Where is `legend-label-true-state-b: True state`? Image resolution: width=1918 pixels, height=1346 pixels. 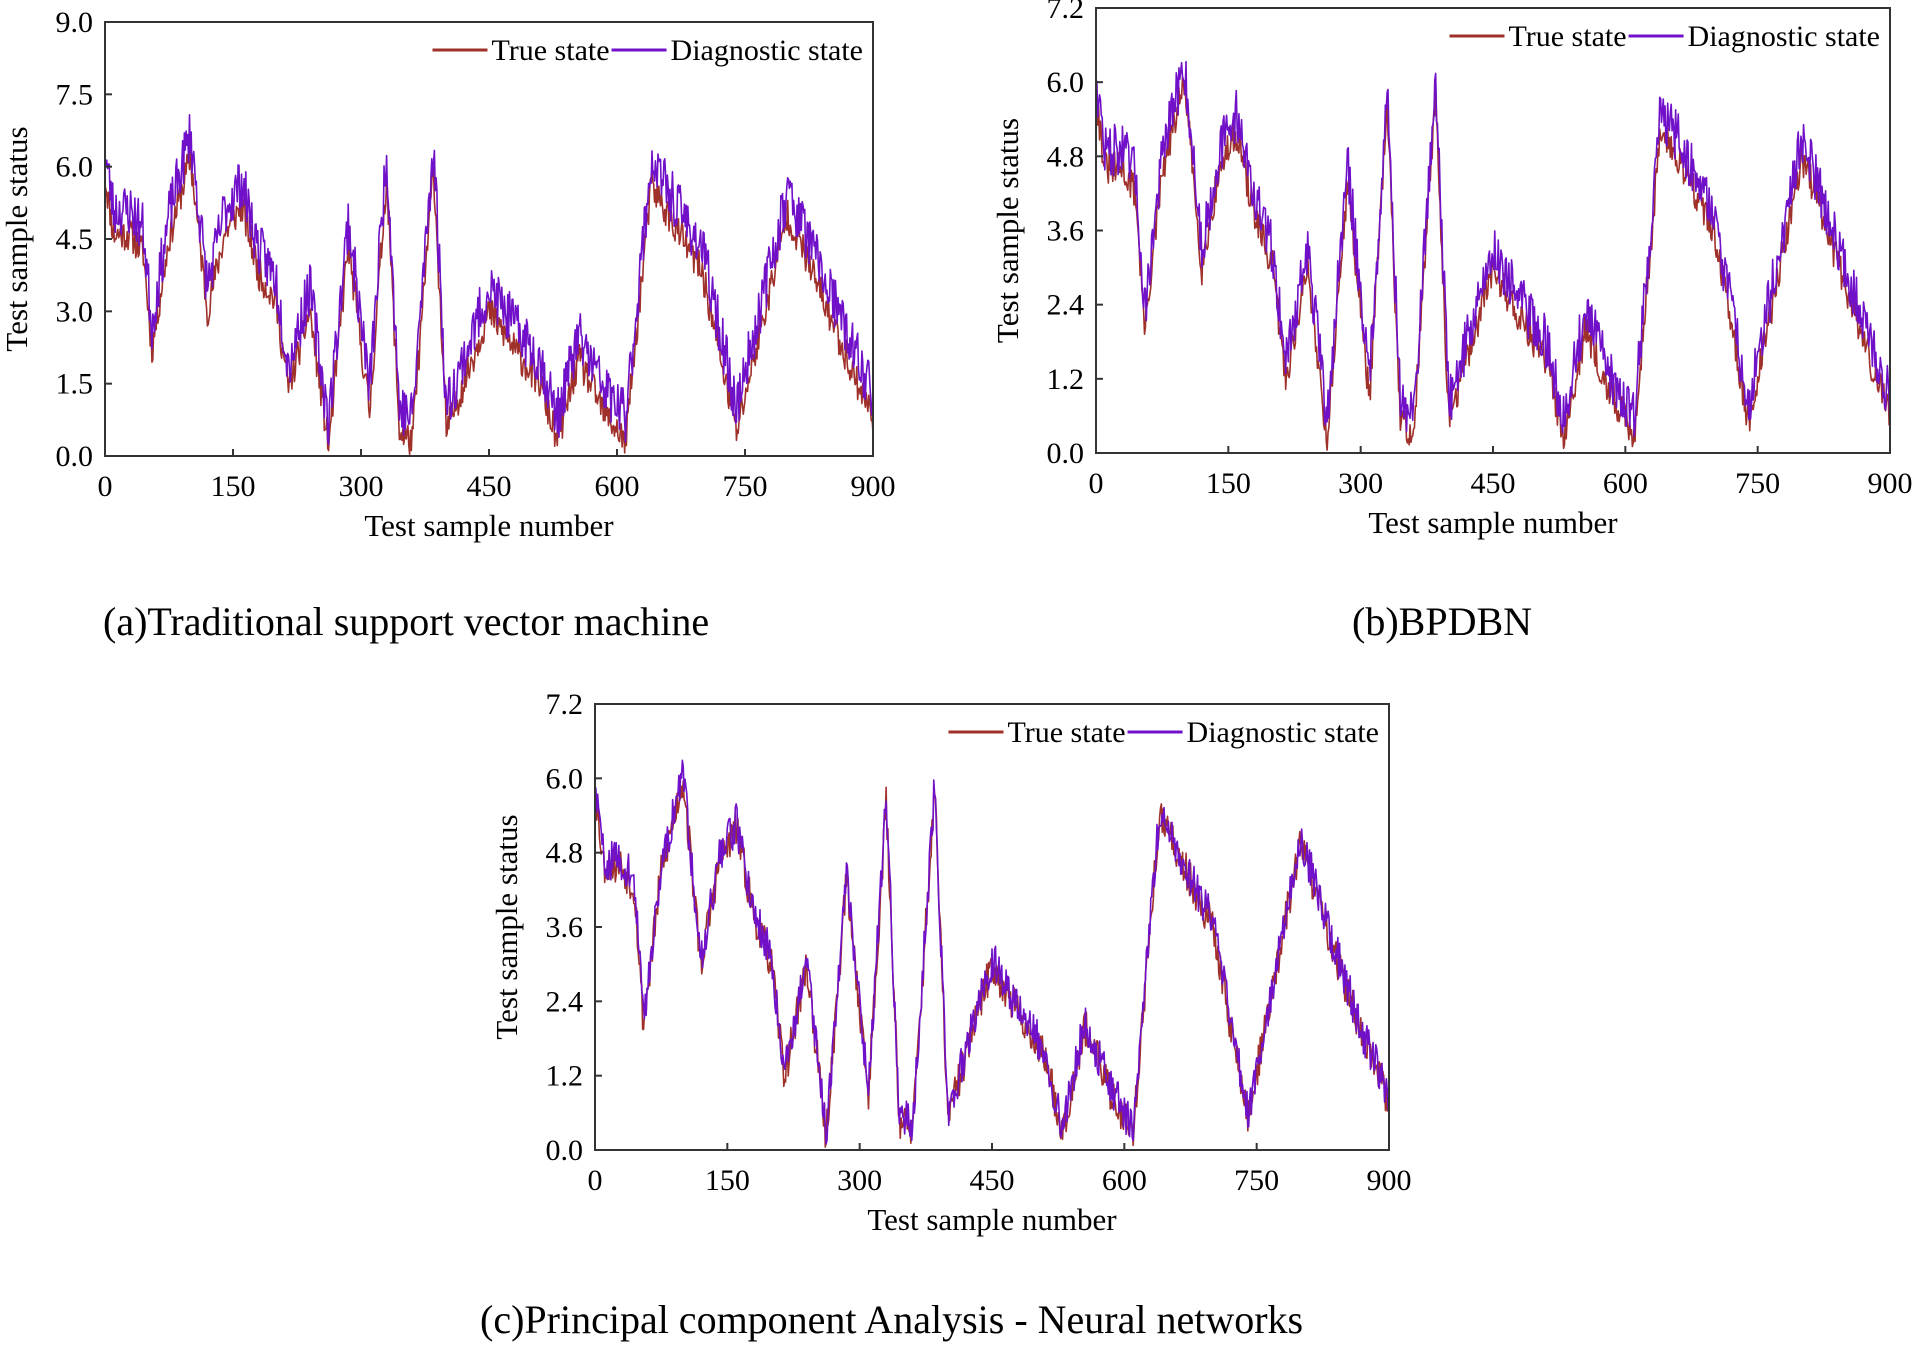 legend-label-true-state-b: True state is located at coordinates (1567, 36).